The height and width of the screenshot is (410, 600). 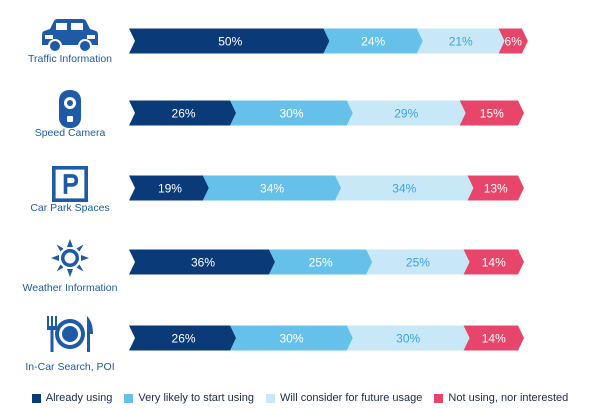 I want to click on data-label: 24%, so click(x=373, y=42).